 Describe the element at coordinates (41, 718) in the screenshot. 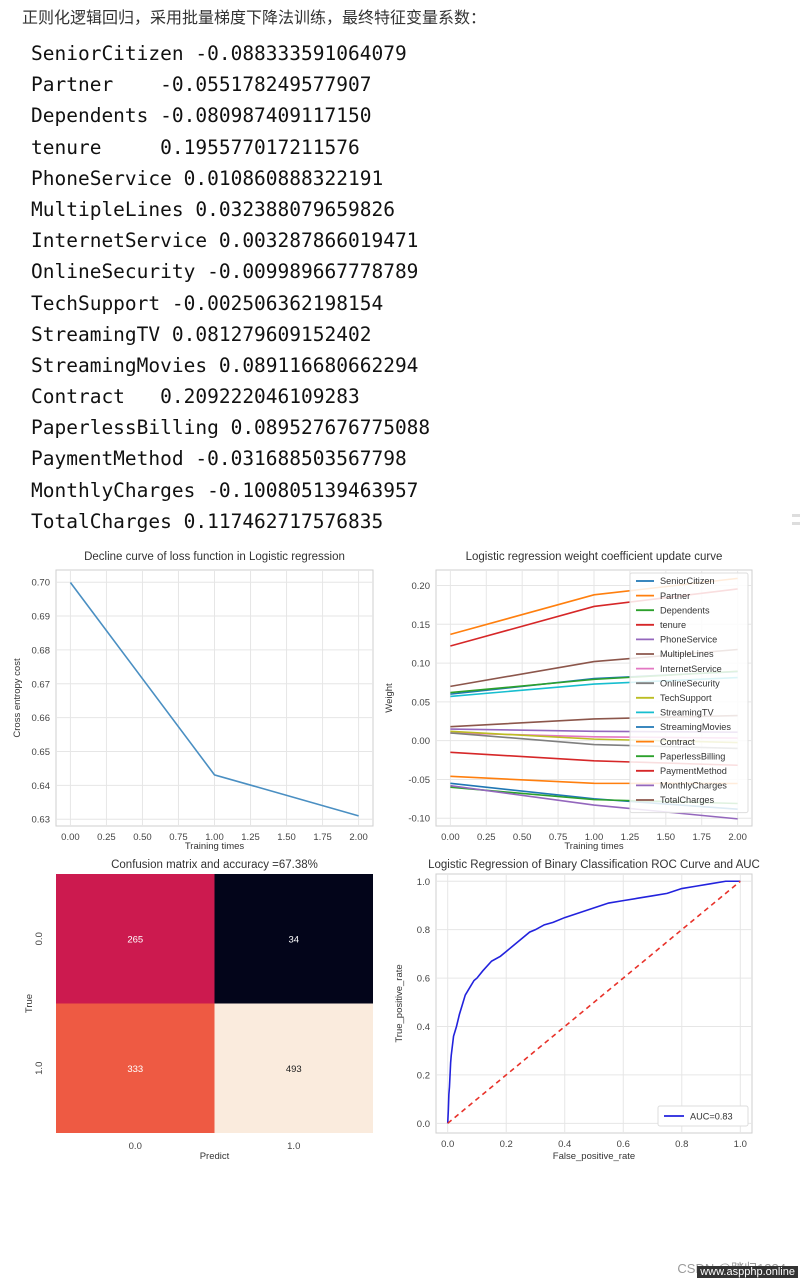

I see `y-tick-label: 0.66` at that location.